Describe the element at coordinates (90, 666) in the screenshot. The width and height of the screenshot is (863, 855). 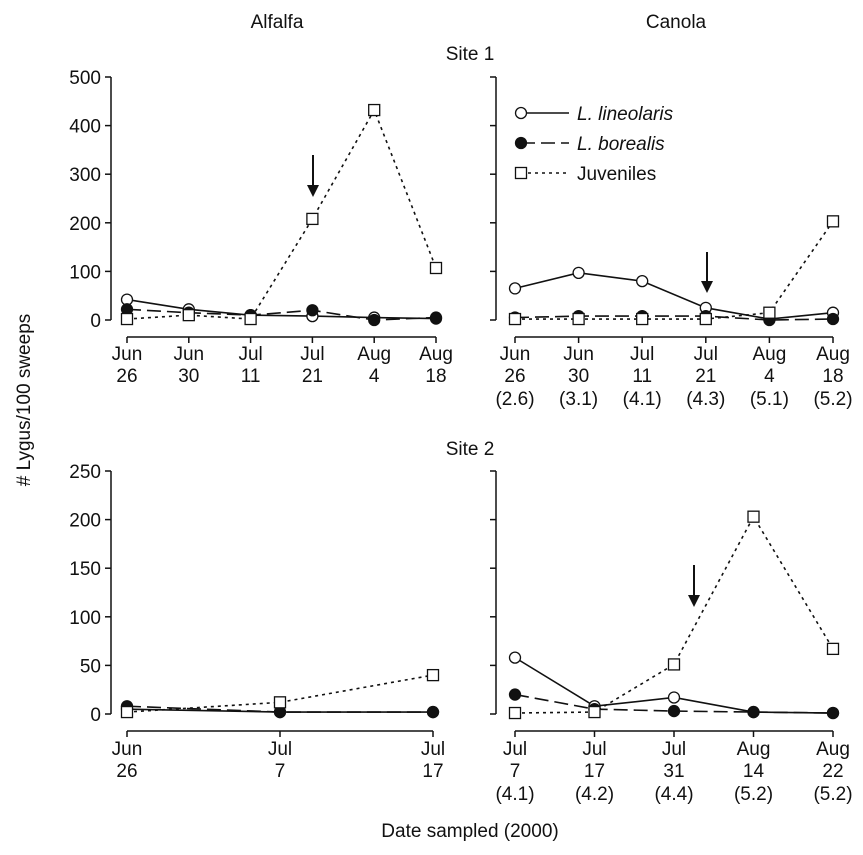
I see `y-tick-label: 50` at that location.